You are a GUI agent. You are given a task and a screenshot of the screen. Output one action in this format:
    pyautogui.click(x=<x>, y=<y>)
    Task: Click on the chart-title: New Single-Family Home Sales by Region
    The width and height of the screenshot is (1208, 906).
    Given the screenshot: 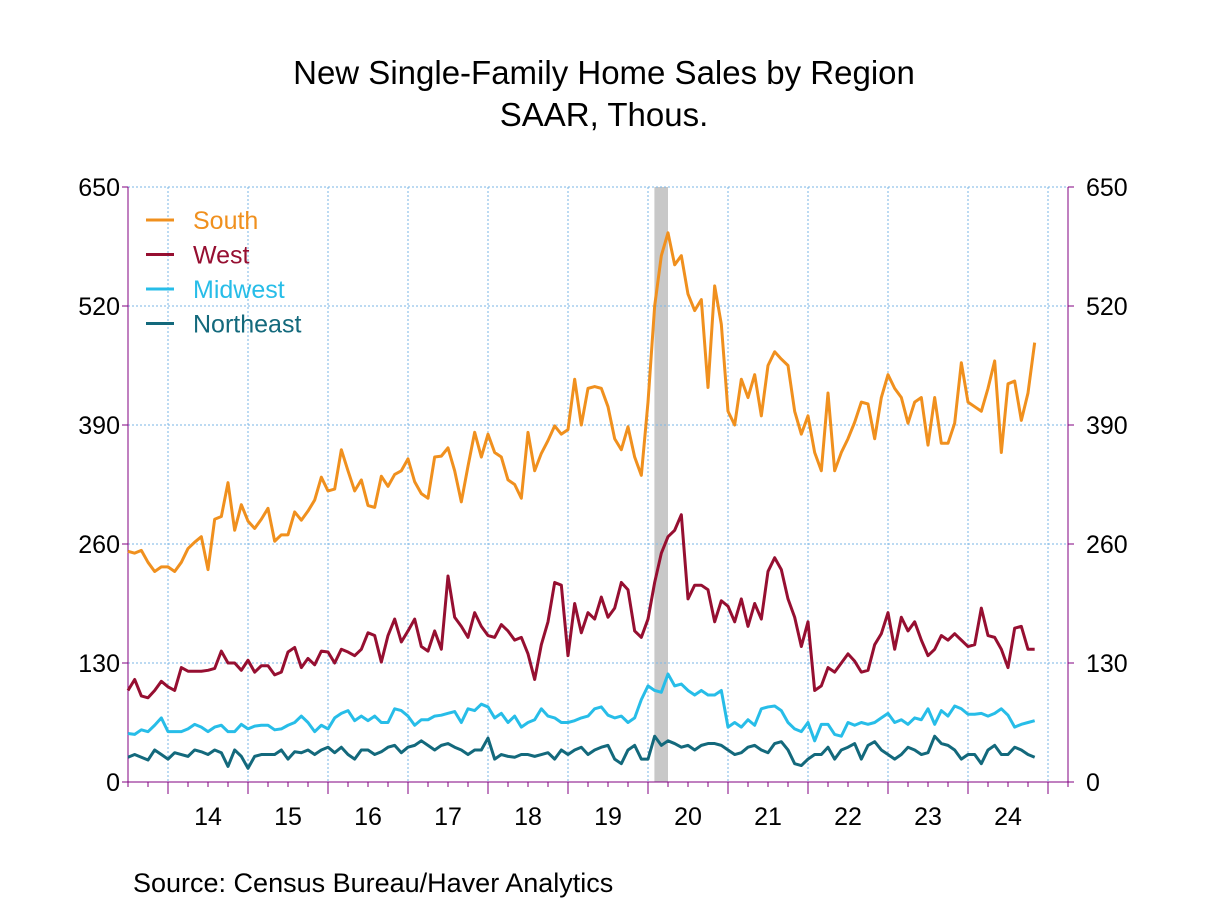 What is the action you would take?
    pyautogui.click(x=604, y=72)
    